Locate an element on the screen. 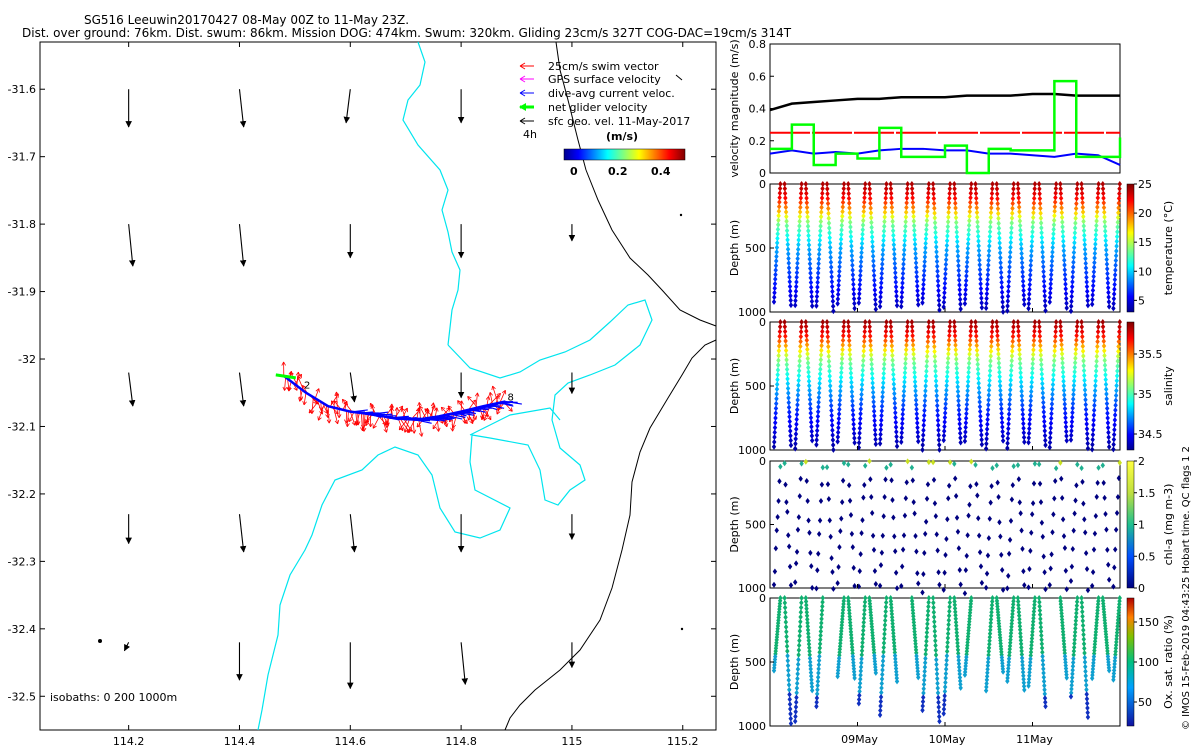 The width and height of the screenshot is (1200, 750). legend-label-net: net glider velocity is located at coordinates (598, 107).